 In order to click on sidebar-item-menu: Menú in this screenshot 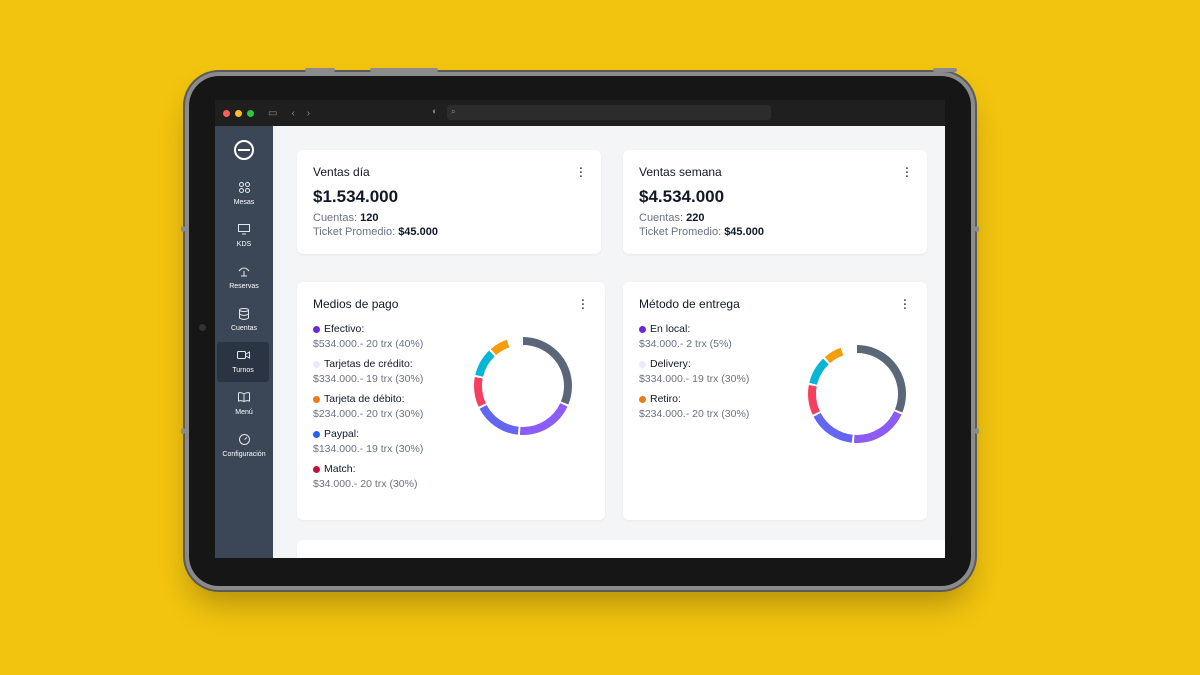, I will do `click(244, 404)`.